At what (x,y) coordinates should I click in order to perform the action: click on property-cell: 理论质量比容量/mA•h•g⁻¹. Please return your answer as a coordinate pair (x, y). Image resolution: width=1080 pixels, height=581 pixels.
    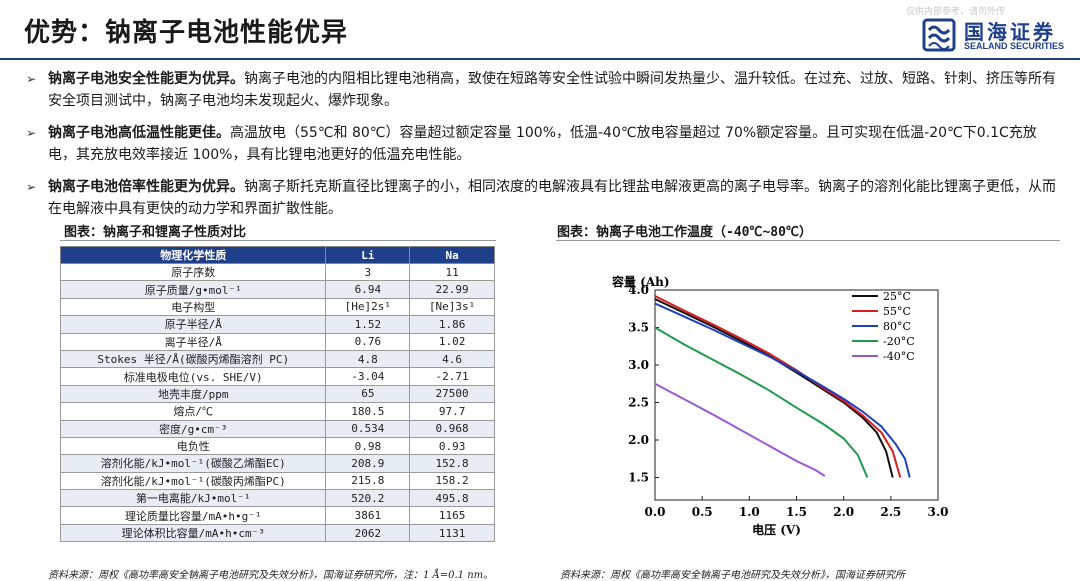
    Looking at the image, I should click on (193, 515).